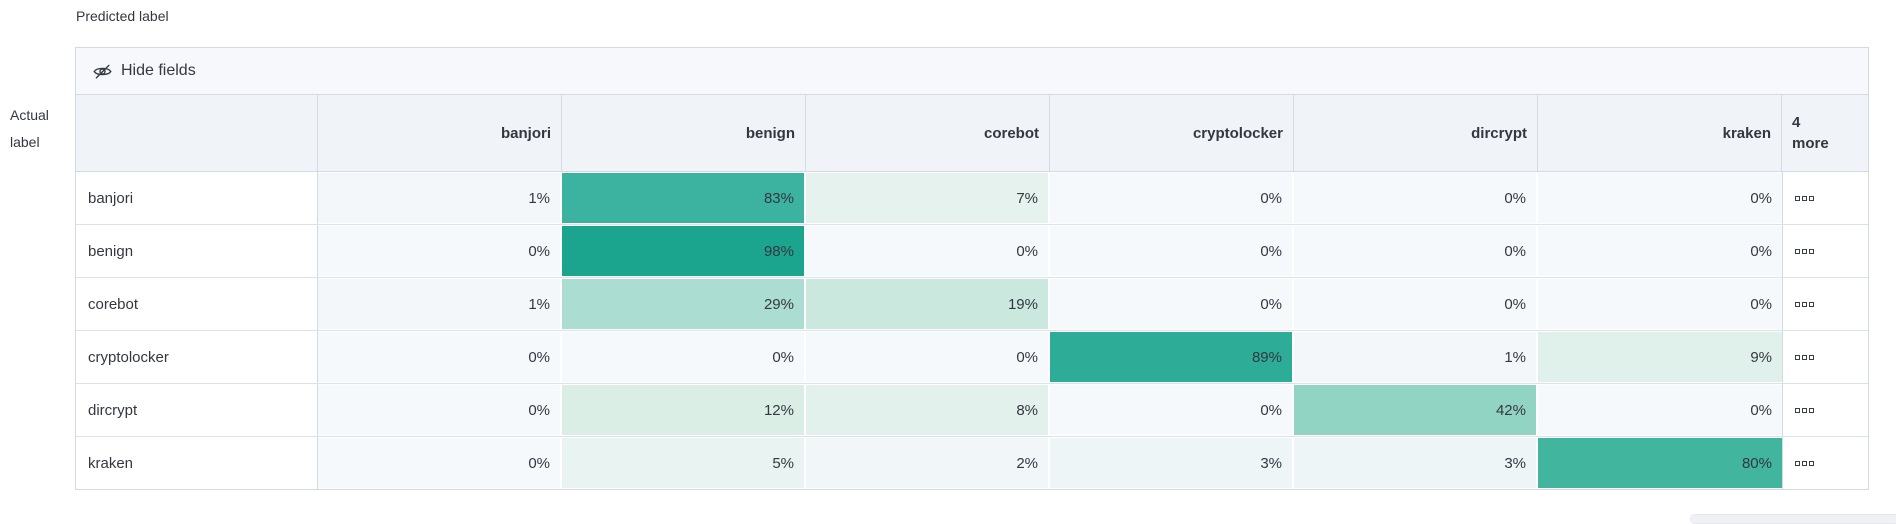 This screenshot has width=1896, height=524. Describe the element at coordinates (1172, 198) in the screenshot. I see `cell-banjori-cryptolocker: 0%` at that location.